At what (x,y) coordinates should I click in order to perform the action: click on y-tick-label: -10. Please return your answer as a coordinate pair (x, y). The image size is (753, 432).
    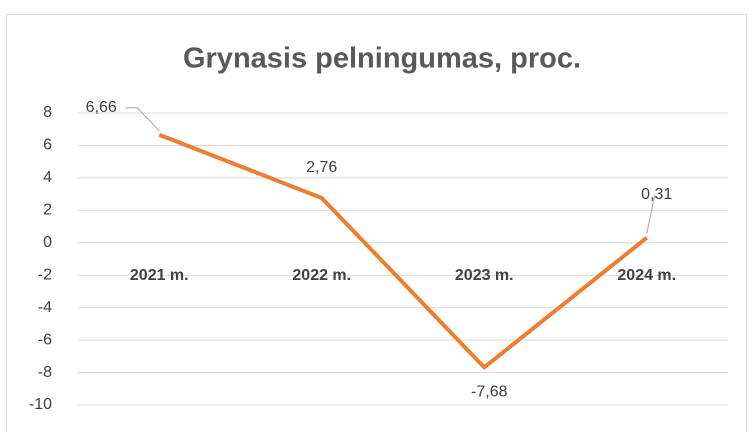
    Looking at the image, I should click on (40, 404).